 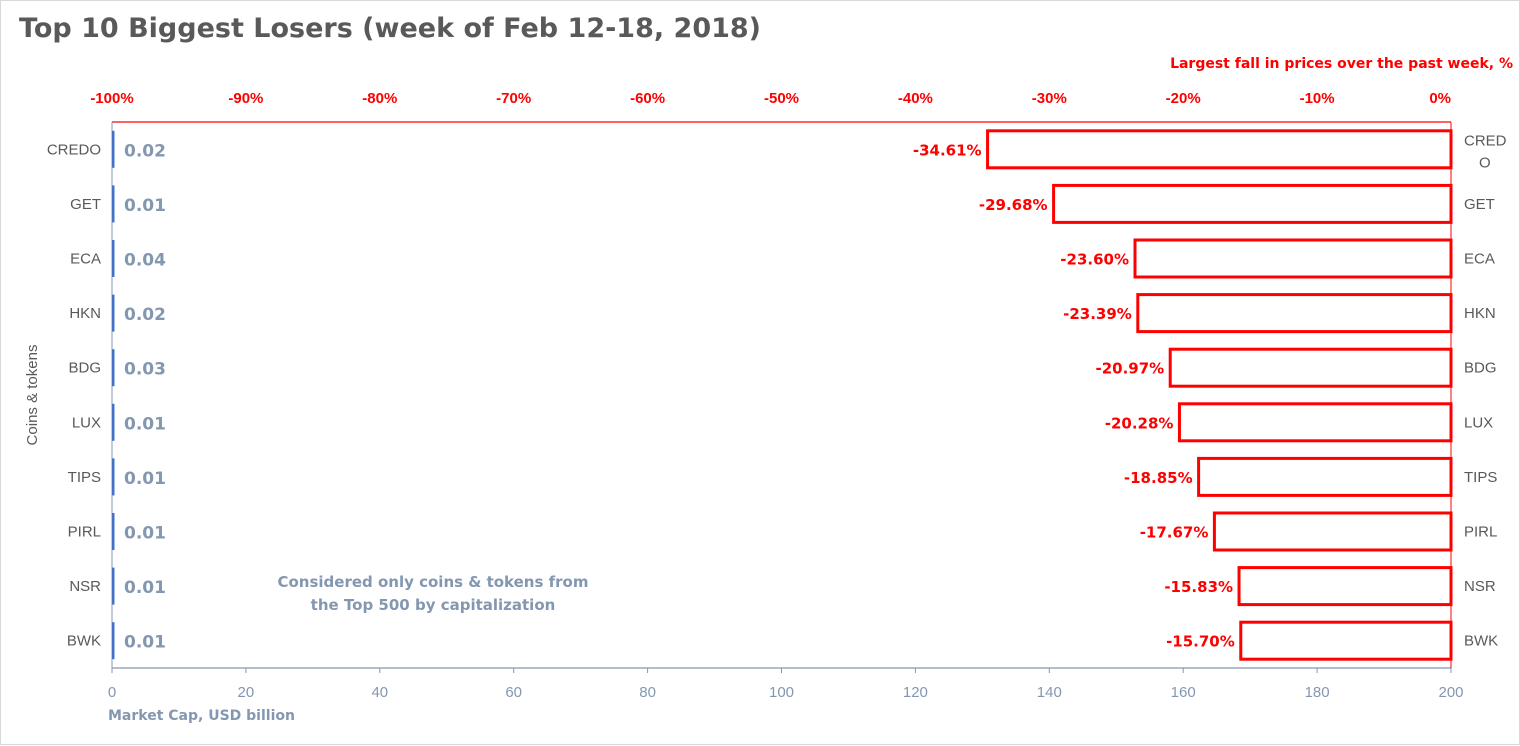 What do you see at coordinates (245, 98) in the screenshot?
I see `top-axis-tick-label: -90%` at bounding box center [245, 98].